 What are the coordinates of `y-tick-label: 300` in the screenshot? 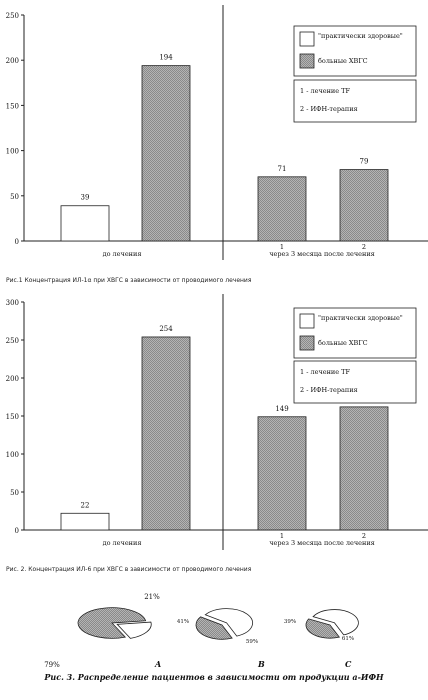 It's located at (12, 303).